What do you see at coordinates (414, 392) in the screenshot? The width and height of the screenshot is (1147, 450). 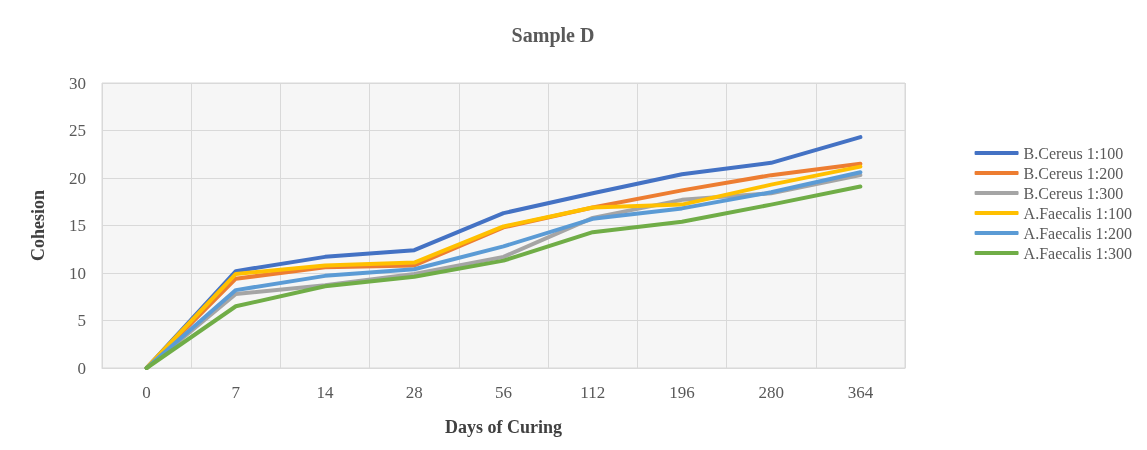 I see `x-tick-label: 28` at bounding box center [414, 392].